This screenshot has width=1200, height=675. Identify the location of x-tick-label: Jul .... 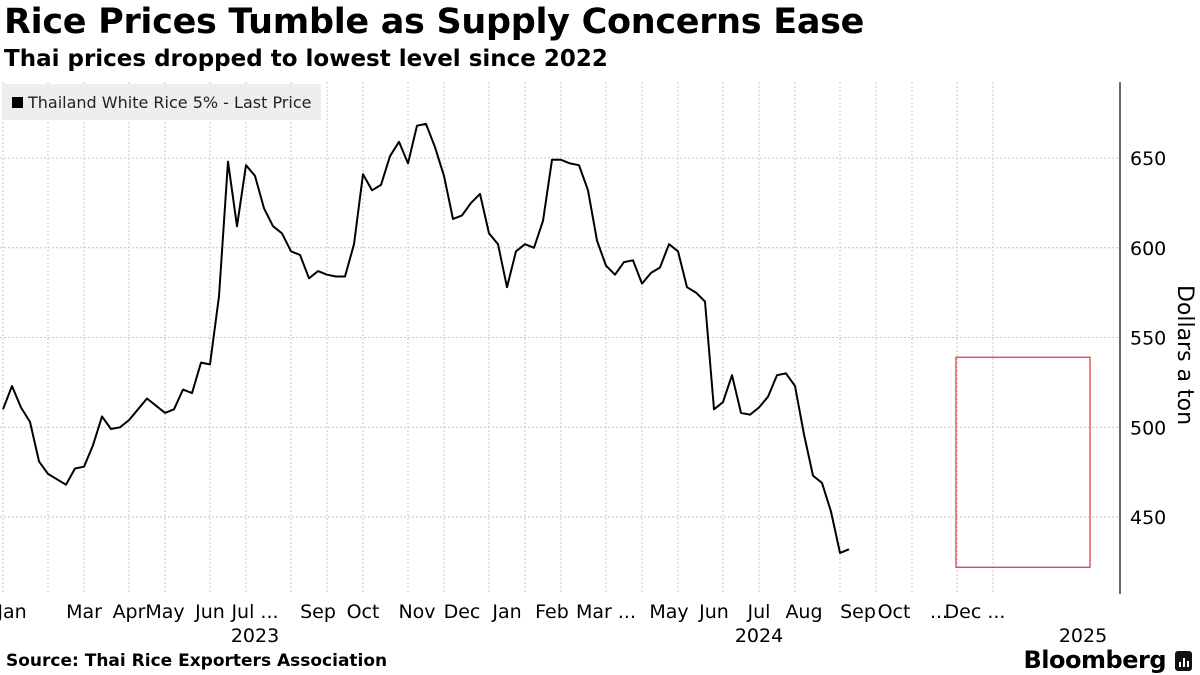
(254, 612).